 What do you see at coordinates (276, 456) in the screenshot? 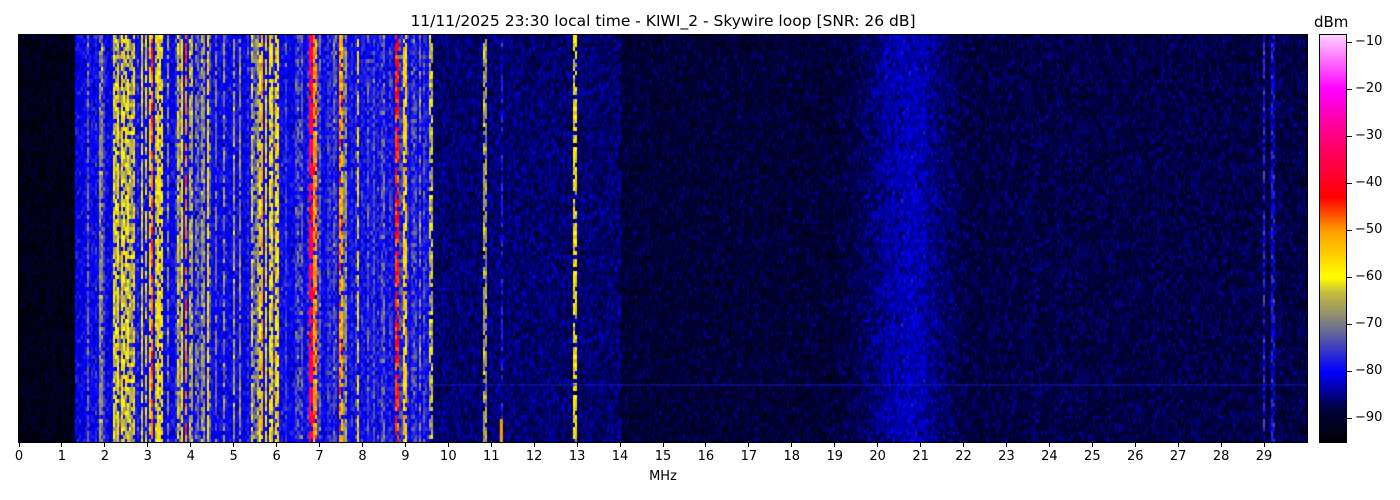
I see `x-tick-label: 6` at bounding box center [276, 456].